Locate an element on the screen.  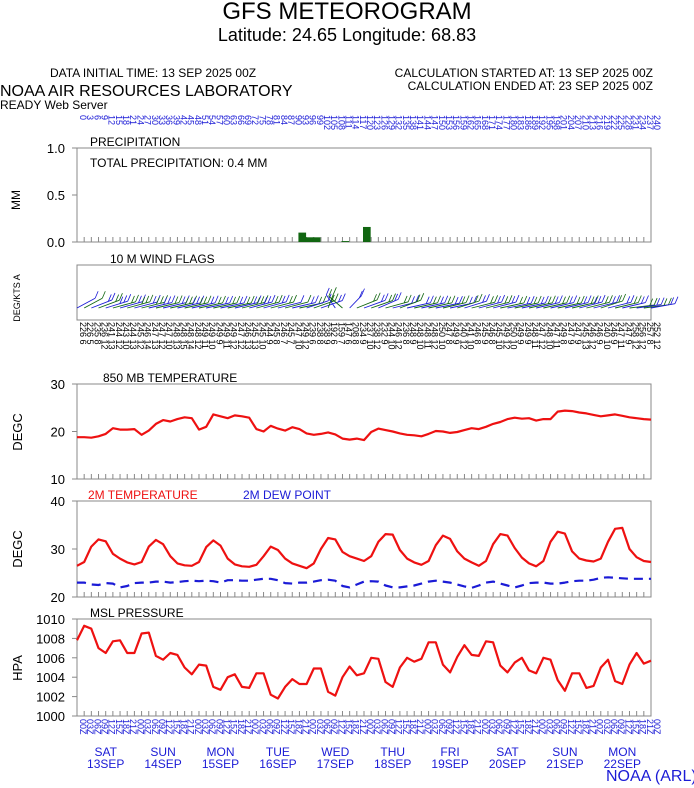
msl-y-tick: 1008 is located at coordinates (50, 638).